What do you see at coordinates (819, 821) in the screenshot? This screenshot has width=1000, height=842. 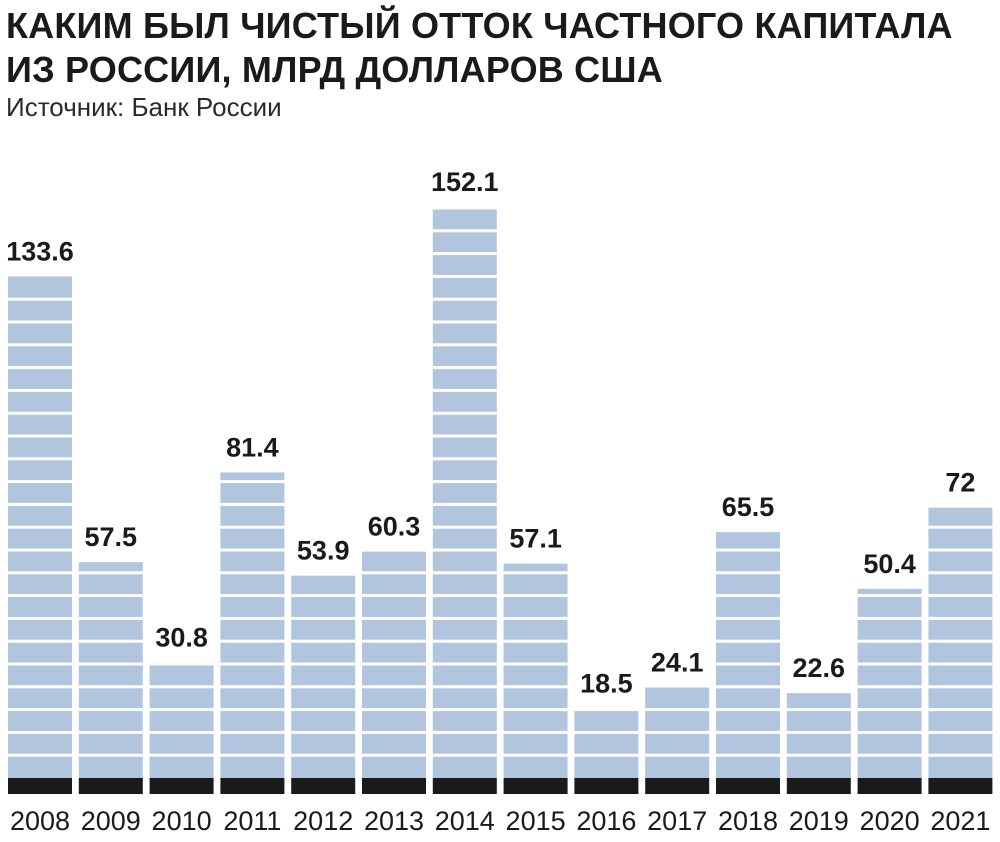 I see `year-label-2019: 2019` at bounding box center [819, 821].